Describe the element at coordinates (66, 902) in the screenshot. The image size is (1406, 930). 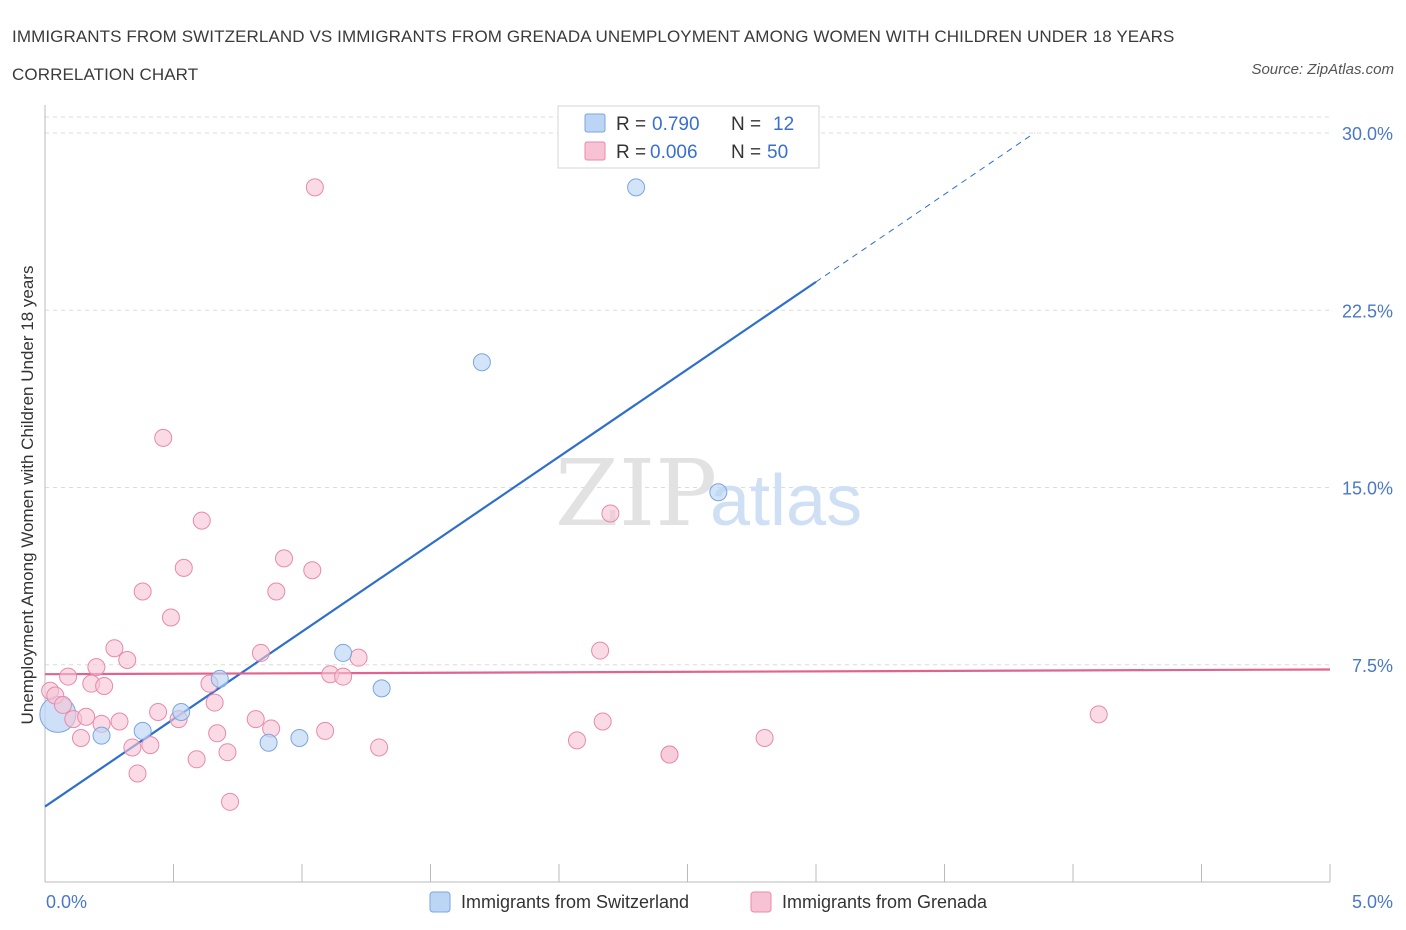
I see `x-tick-label: 0.0%` at that location.